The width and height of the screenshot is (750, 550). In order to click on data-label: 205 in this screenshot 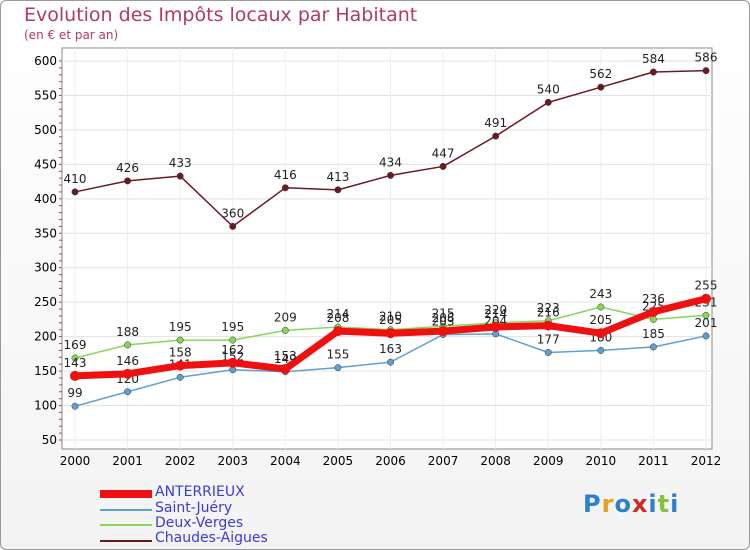, I will do `click(600, 320)`.